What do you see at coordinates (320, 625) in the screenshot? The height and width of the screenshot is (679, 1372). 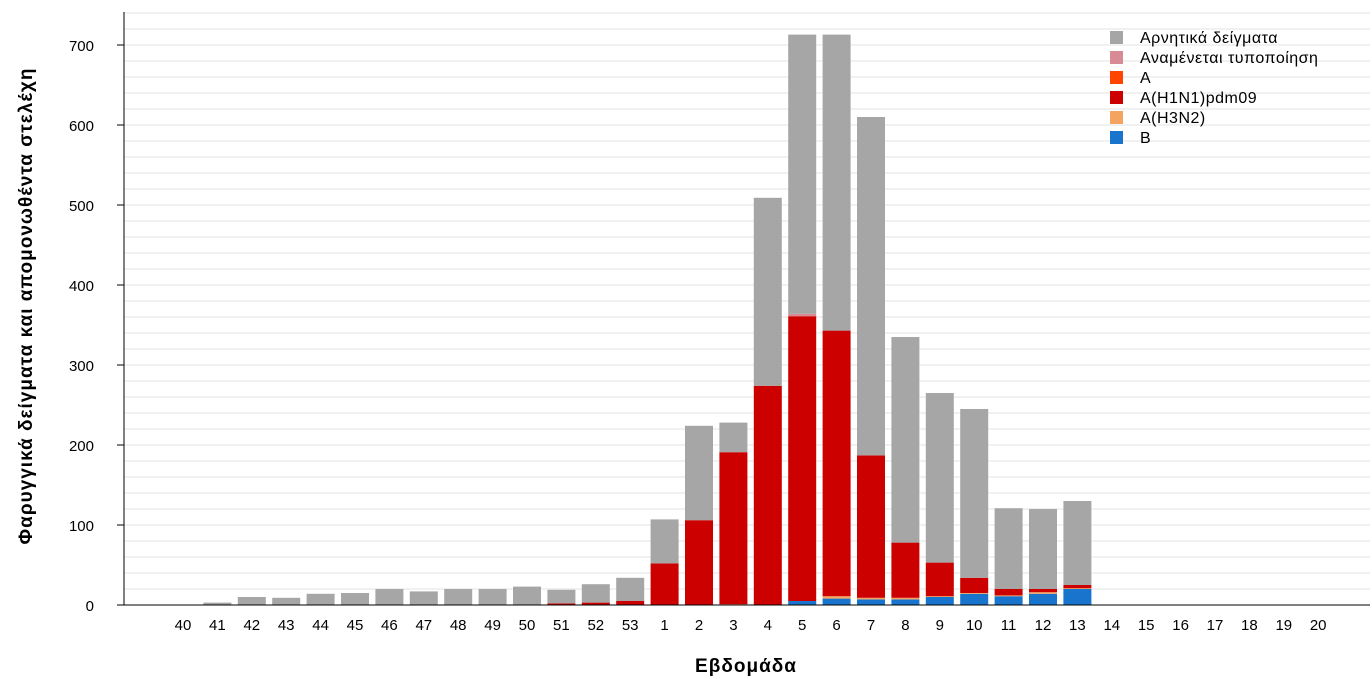 I see `x-tick-label: 44` at bounding box center [320, 625].